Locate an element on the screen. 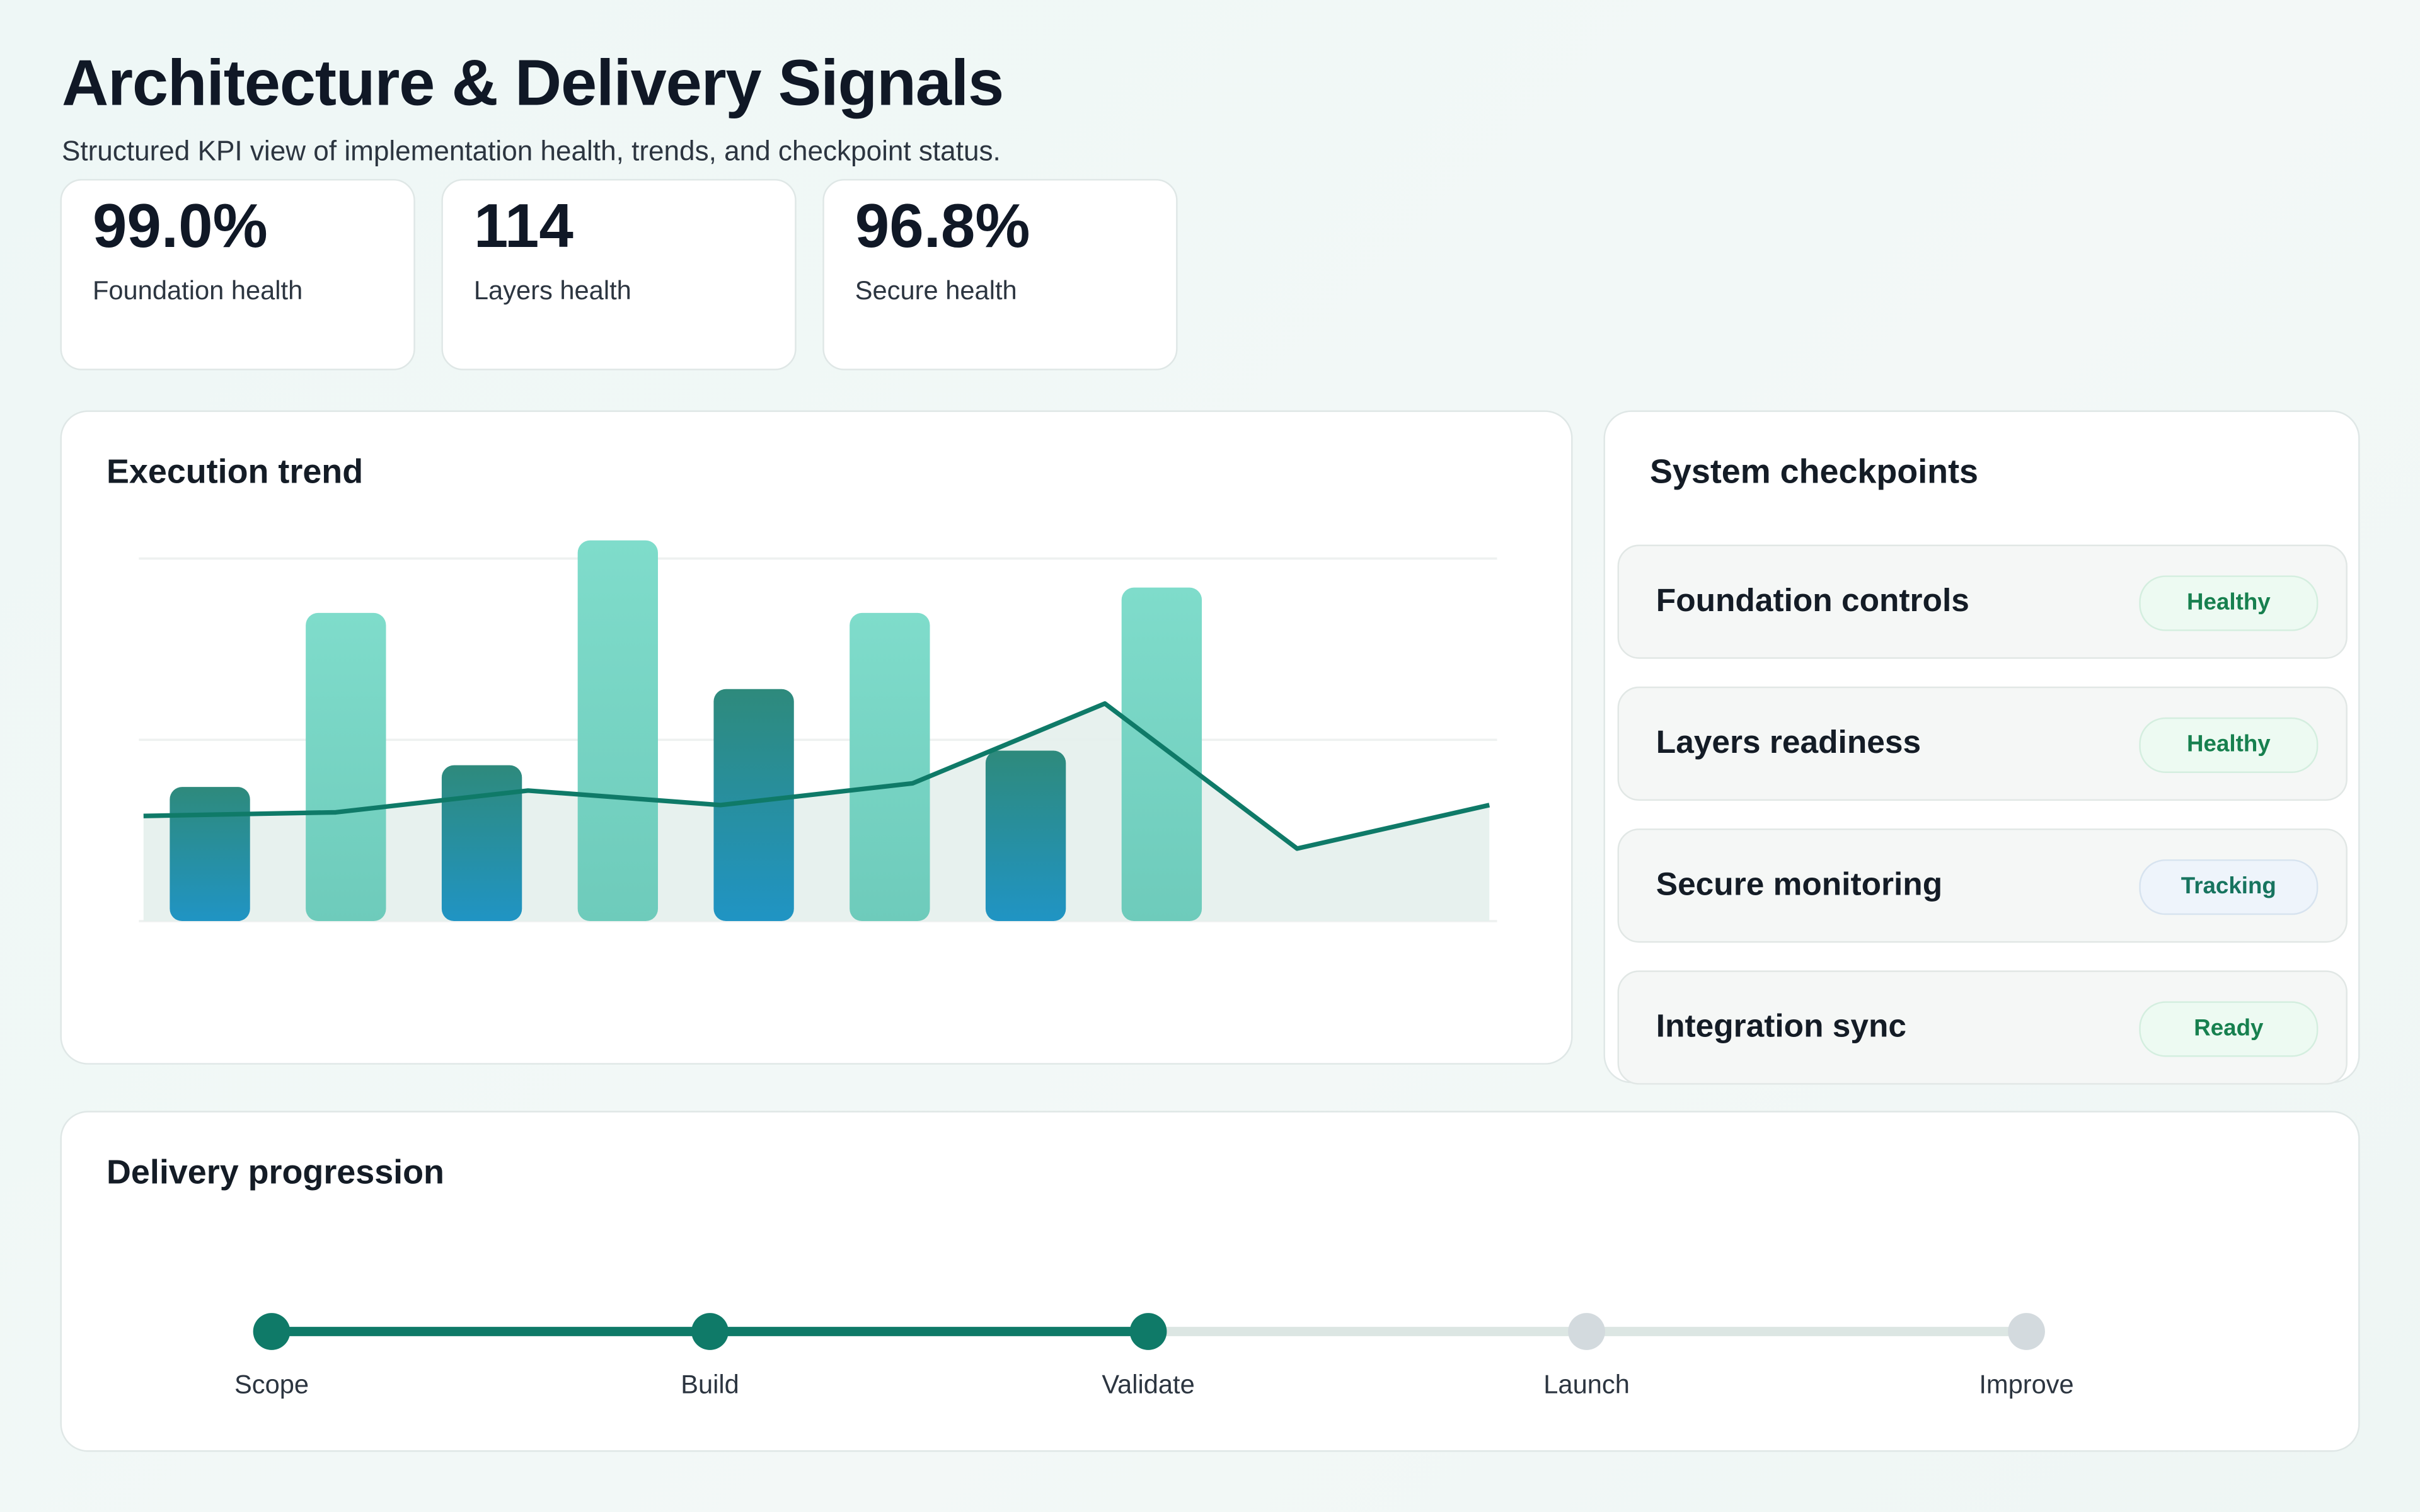  kpi-label: Secure health is located at coordinates (936, 291).